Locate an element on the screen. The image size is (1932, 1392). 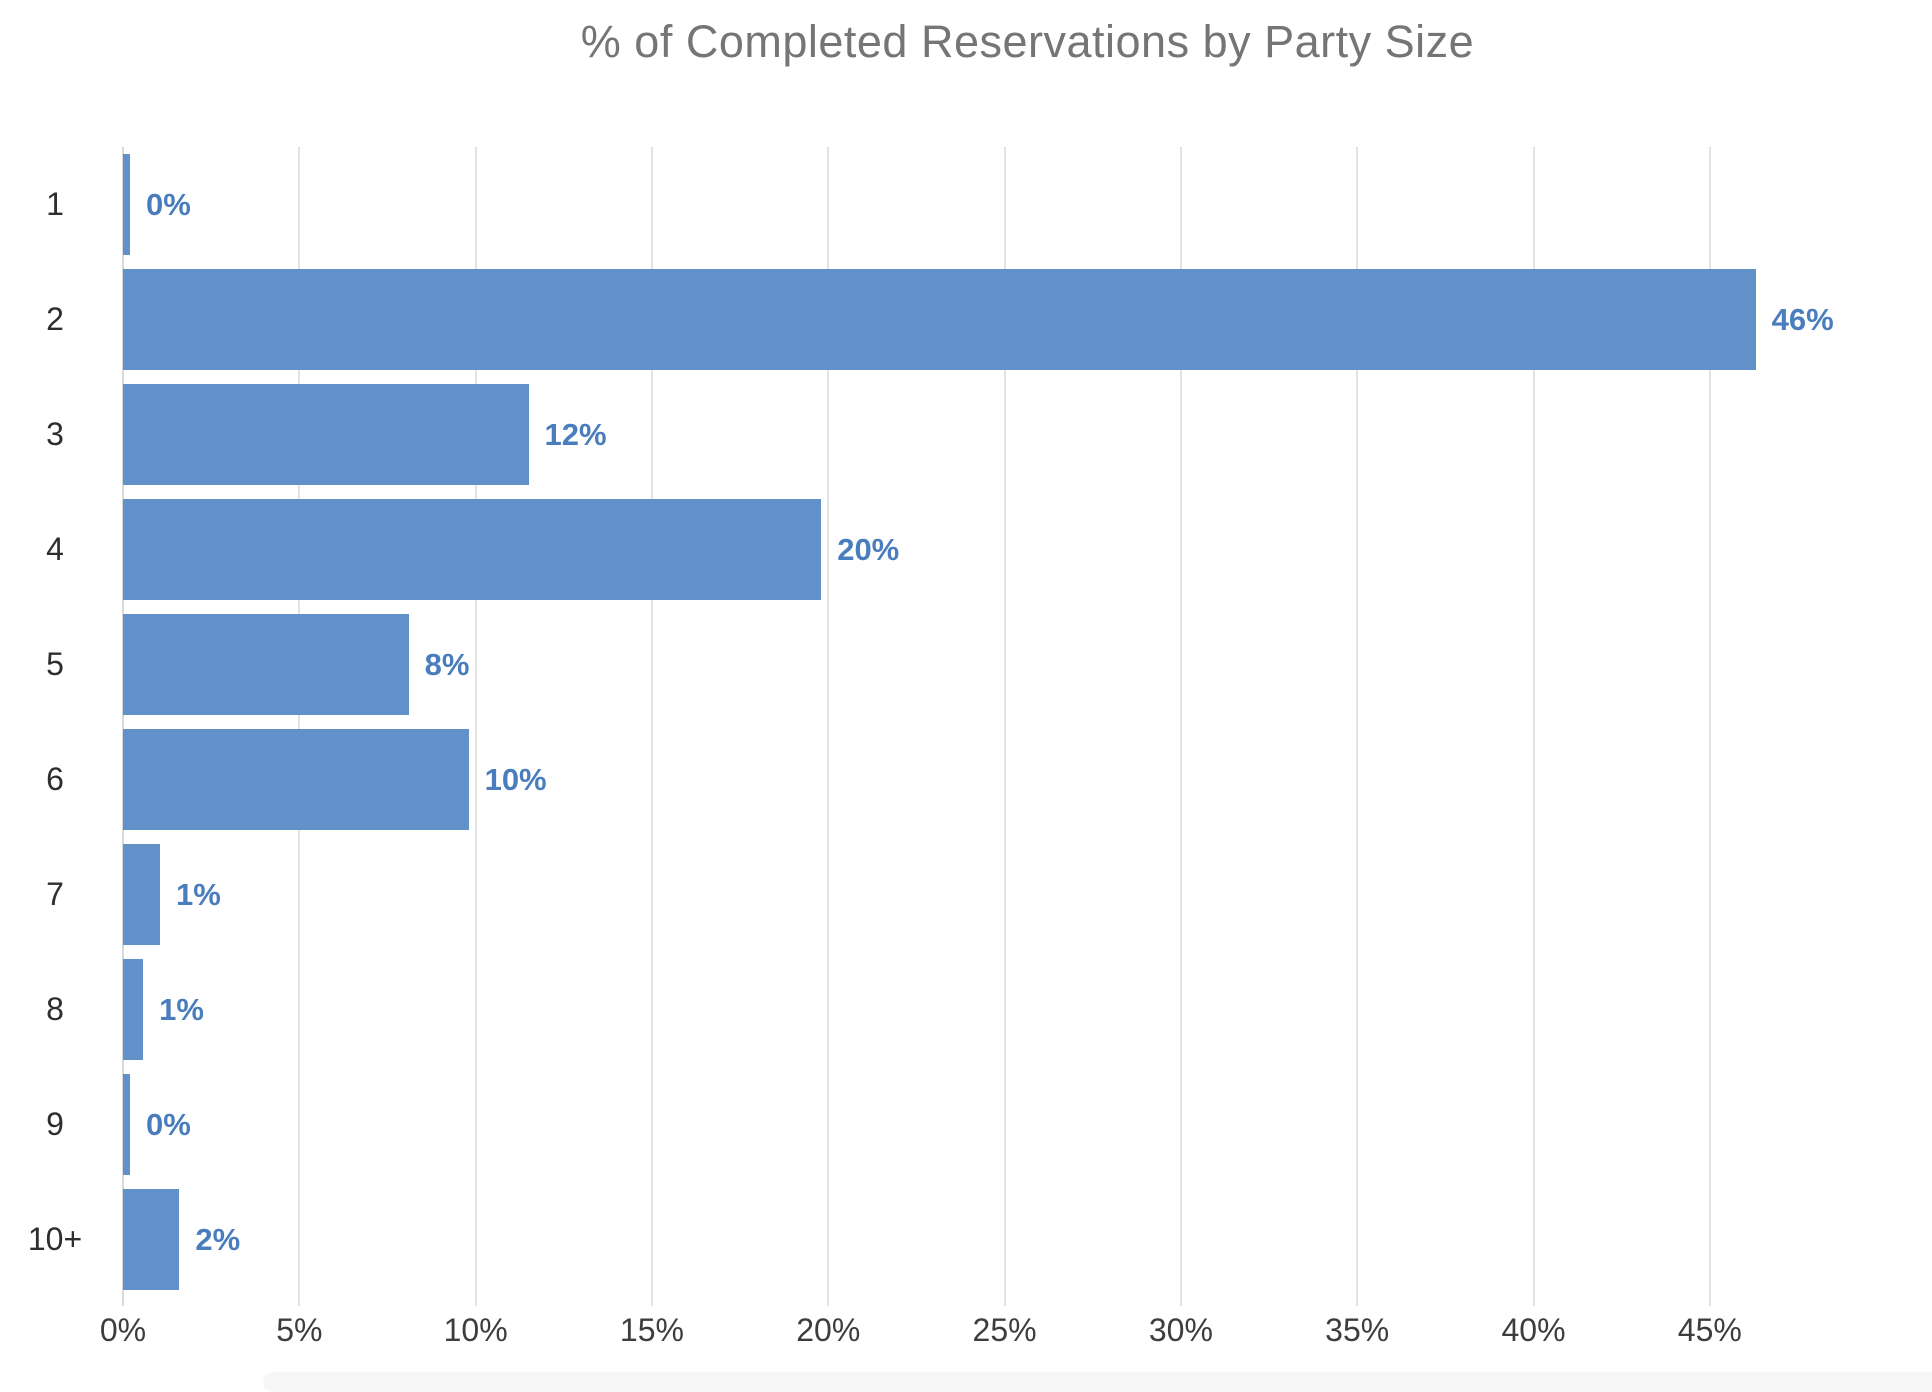
x-axis-label-40%: 40% is located at coordinates (1533, 1330).